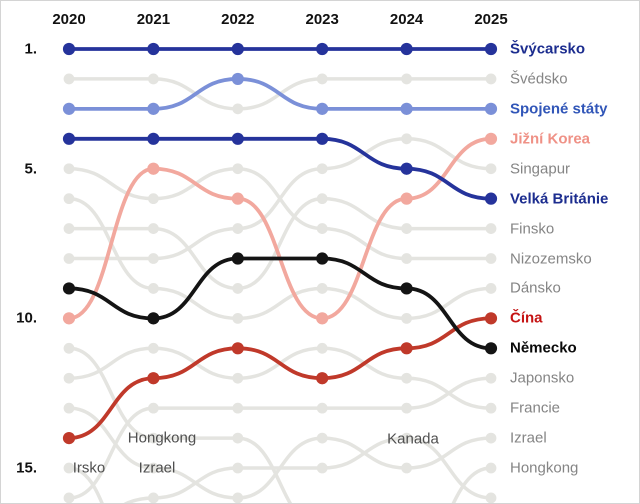  I want to click on rank-label-10: 10., so click(26, 318).